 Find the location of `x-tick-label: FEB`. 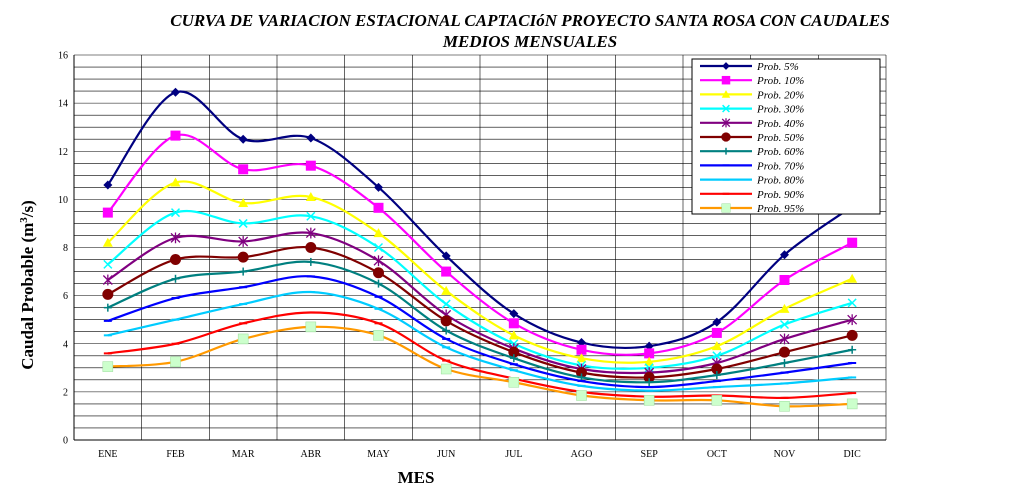

x-tick-label: FEB is located at coordinates (175, 454).